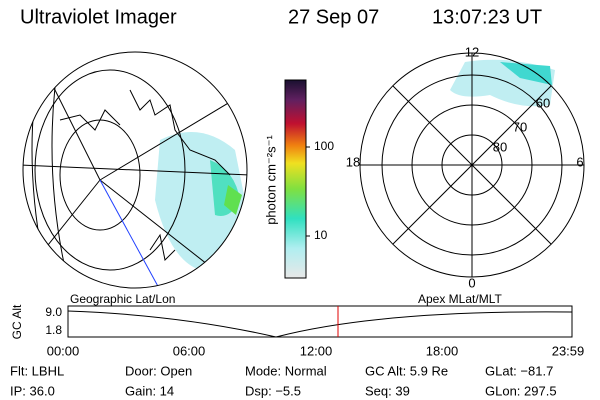  Describe the element at coordinates (149, 390) in the screenshot. I see `status-field: Gain: 14` at that location.